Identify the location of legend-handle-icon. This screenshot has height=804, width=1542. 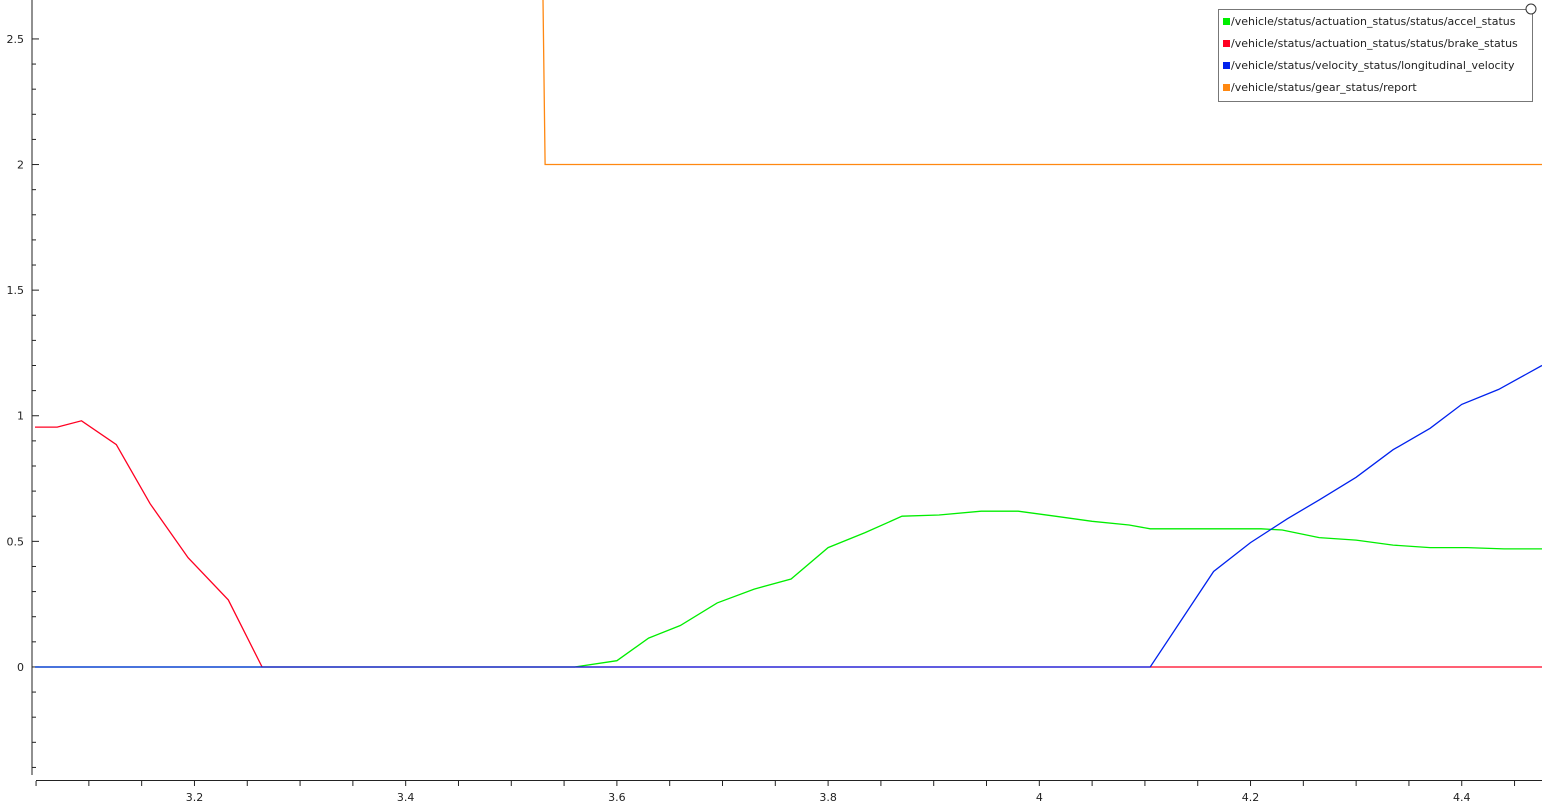
(1531, 9).